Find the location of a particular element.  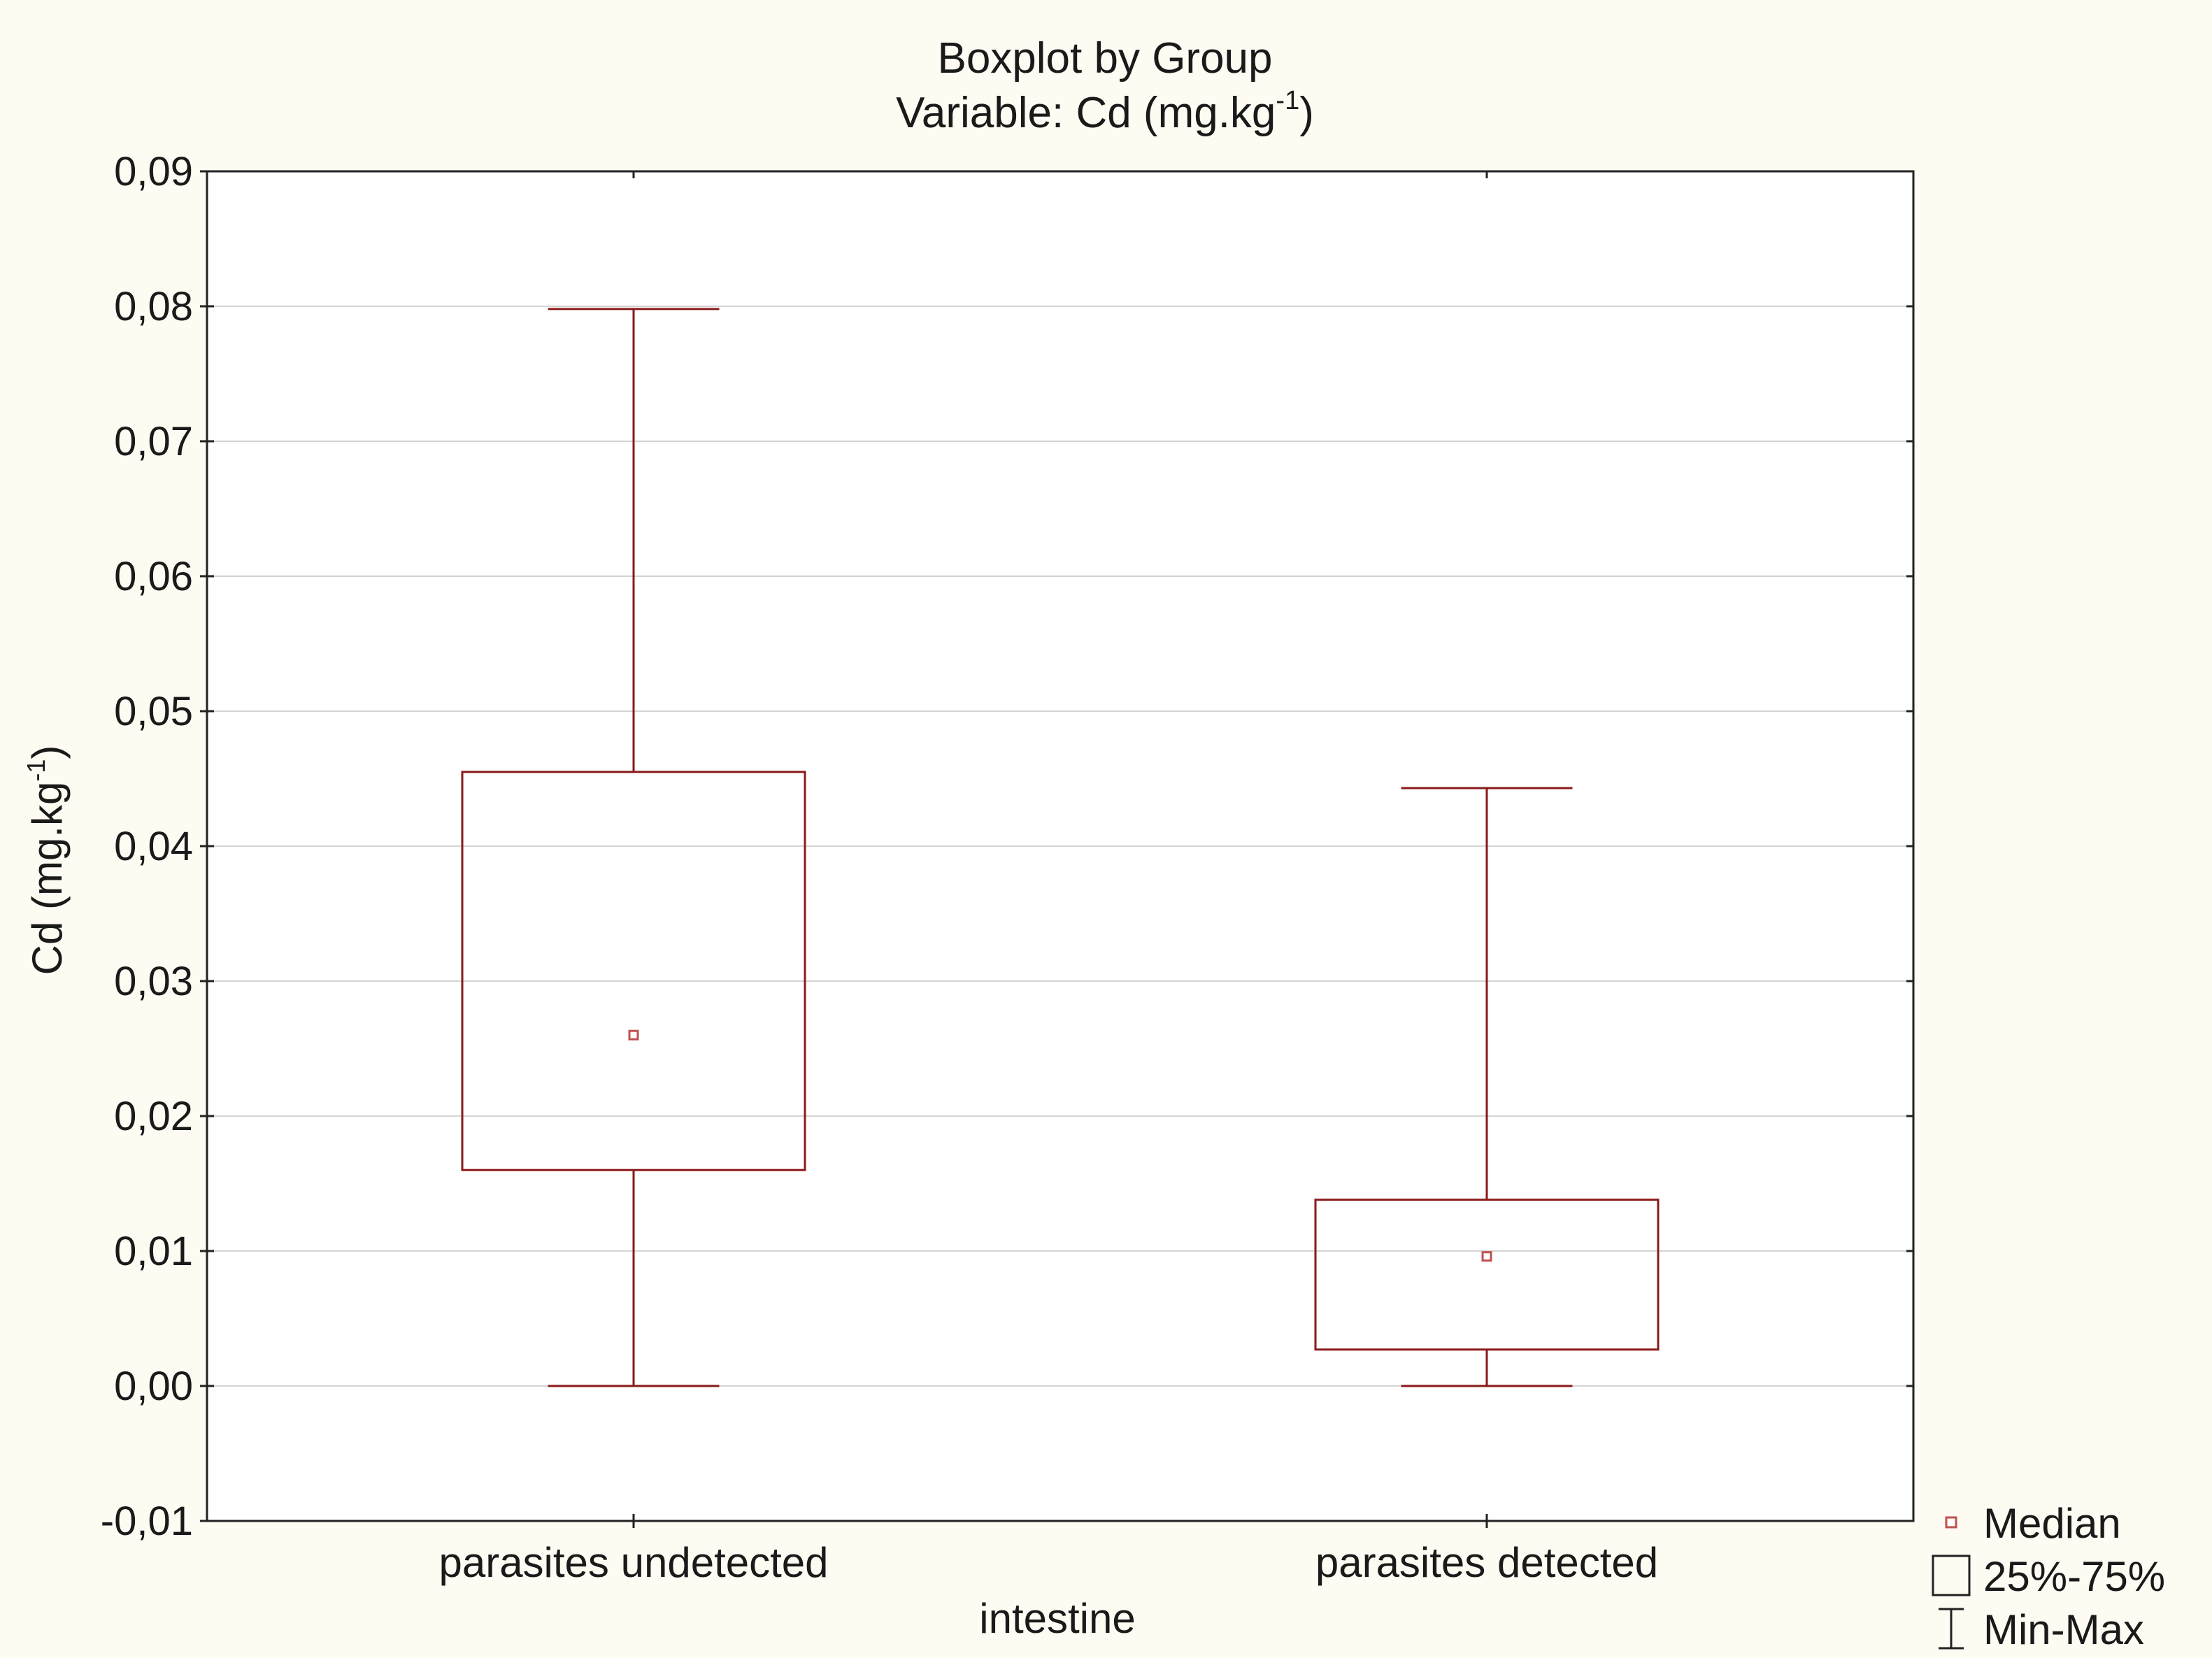

y-tick-label: 0,03 is located at coordinates (153, 982).